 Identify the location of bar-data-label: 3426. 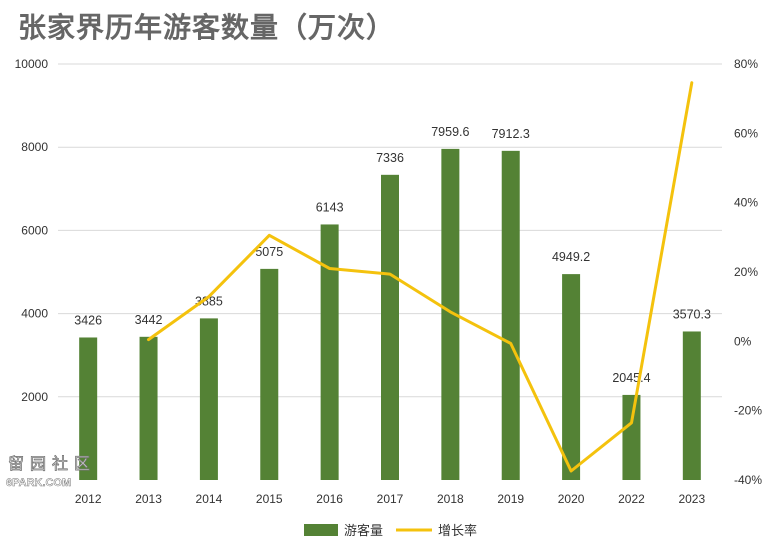
(88, 320).